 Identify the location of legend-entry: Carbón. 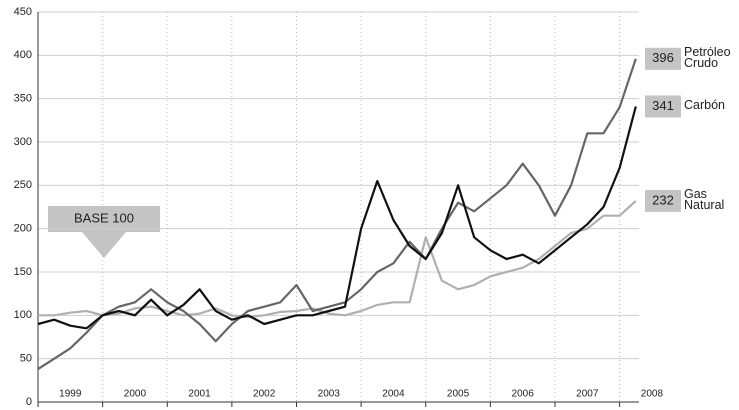
(704, 105).